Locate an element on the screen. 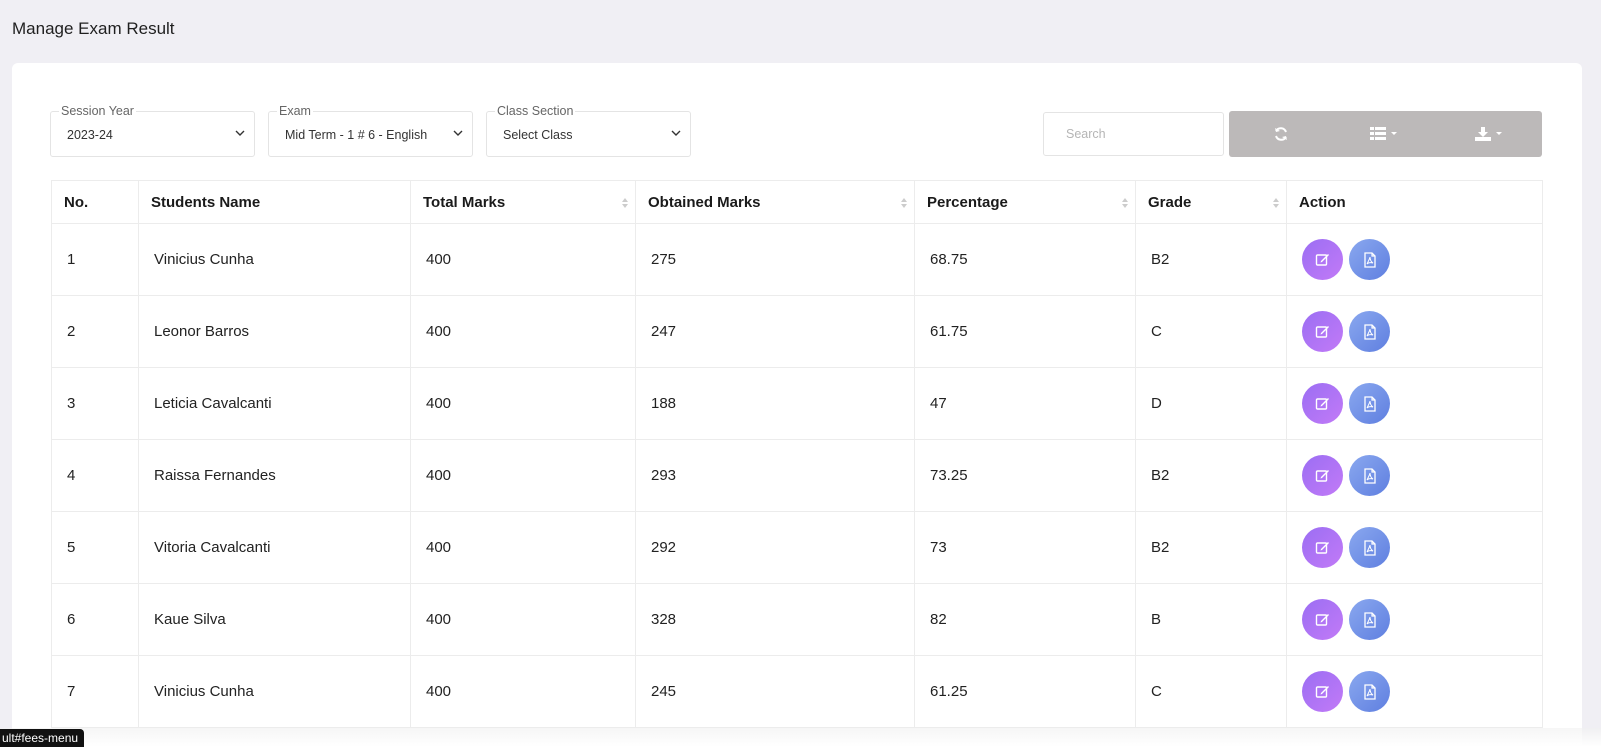  table-row: 2 Leonor Barros 400 247 61.75 C is located at coordinates (797, 331).